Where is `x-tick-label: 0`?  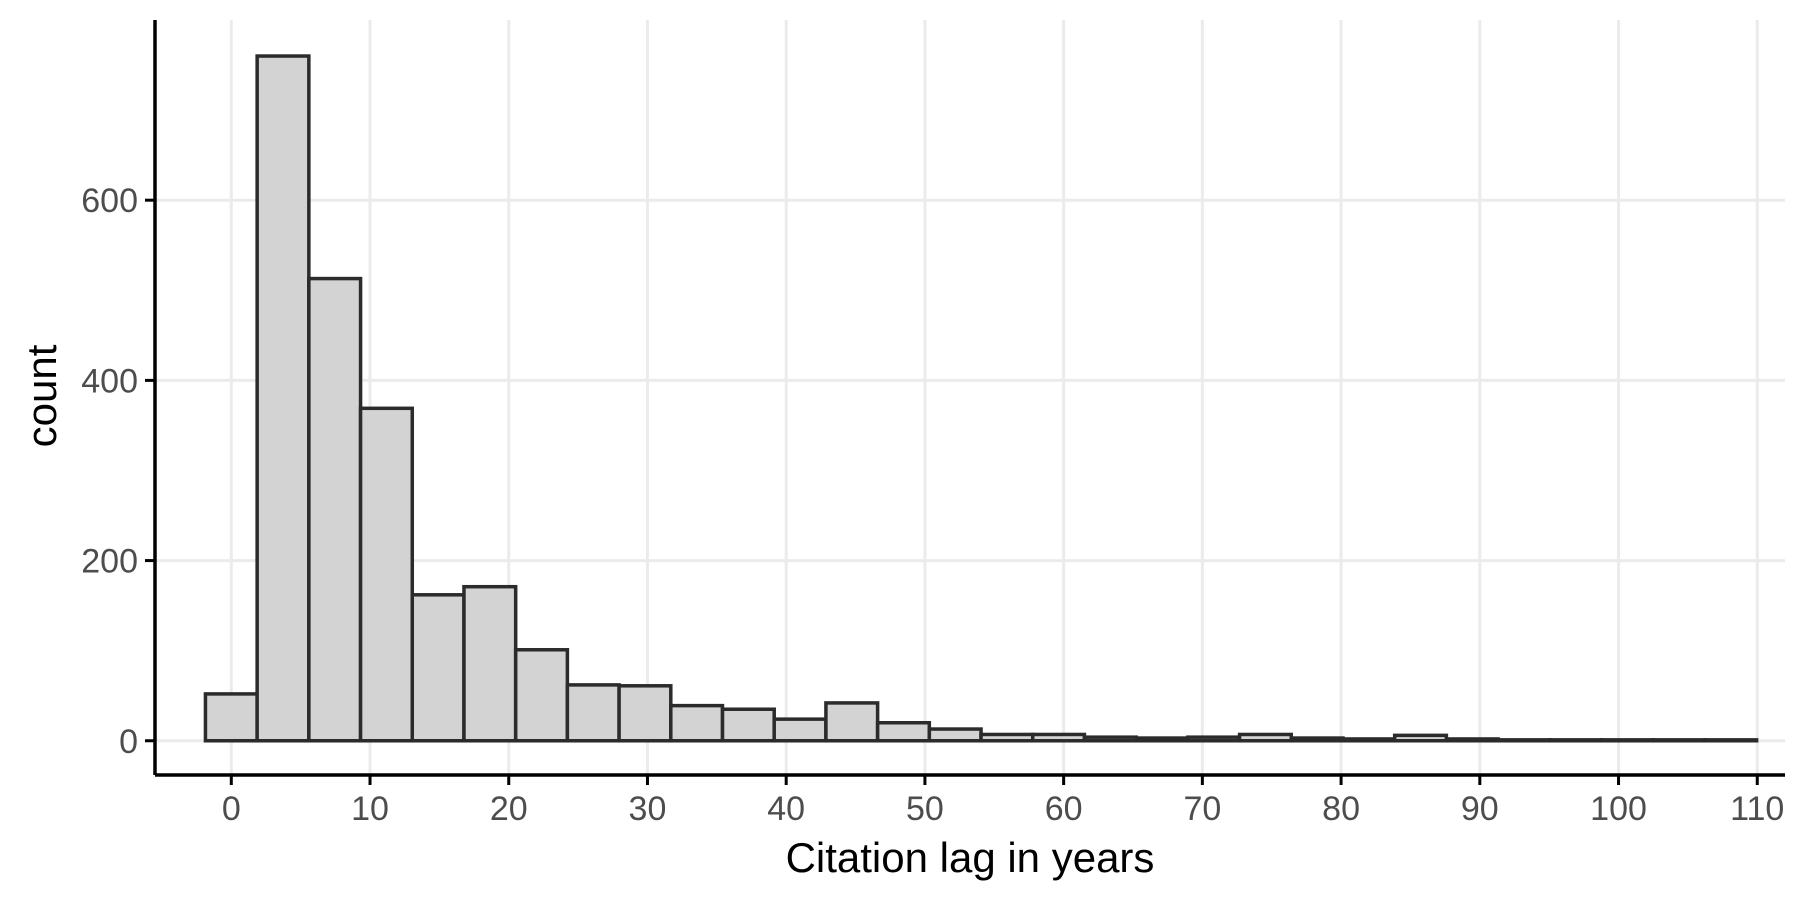
x-tick-label: 0 is located at coordinates (231, 809).